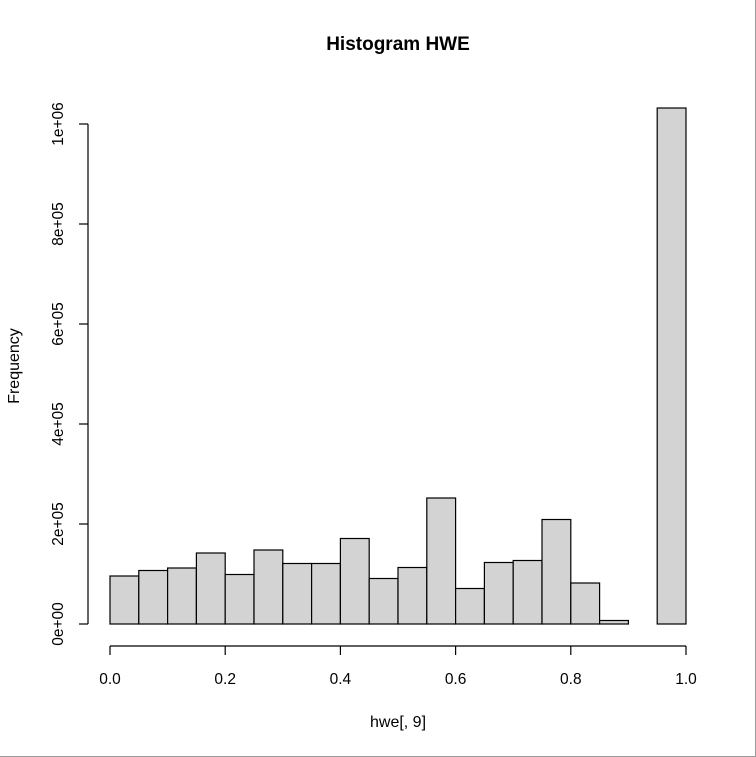 The width and height of the screenshot is (756, 757). Describe the element at coordinates (571, 679) in the screenshot. I see `x-tick-label: 0.8` at that location.